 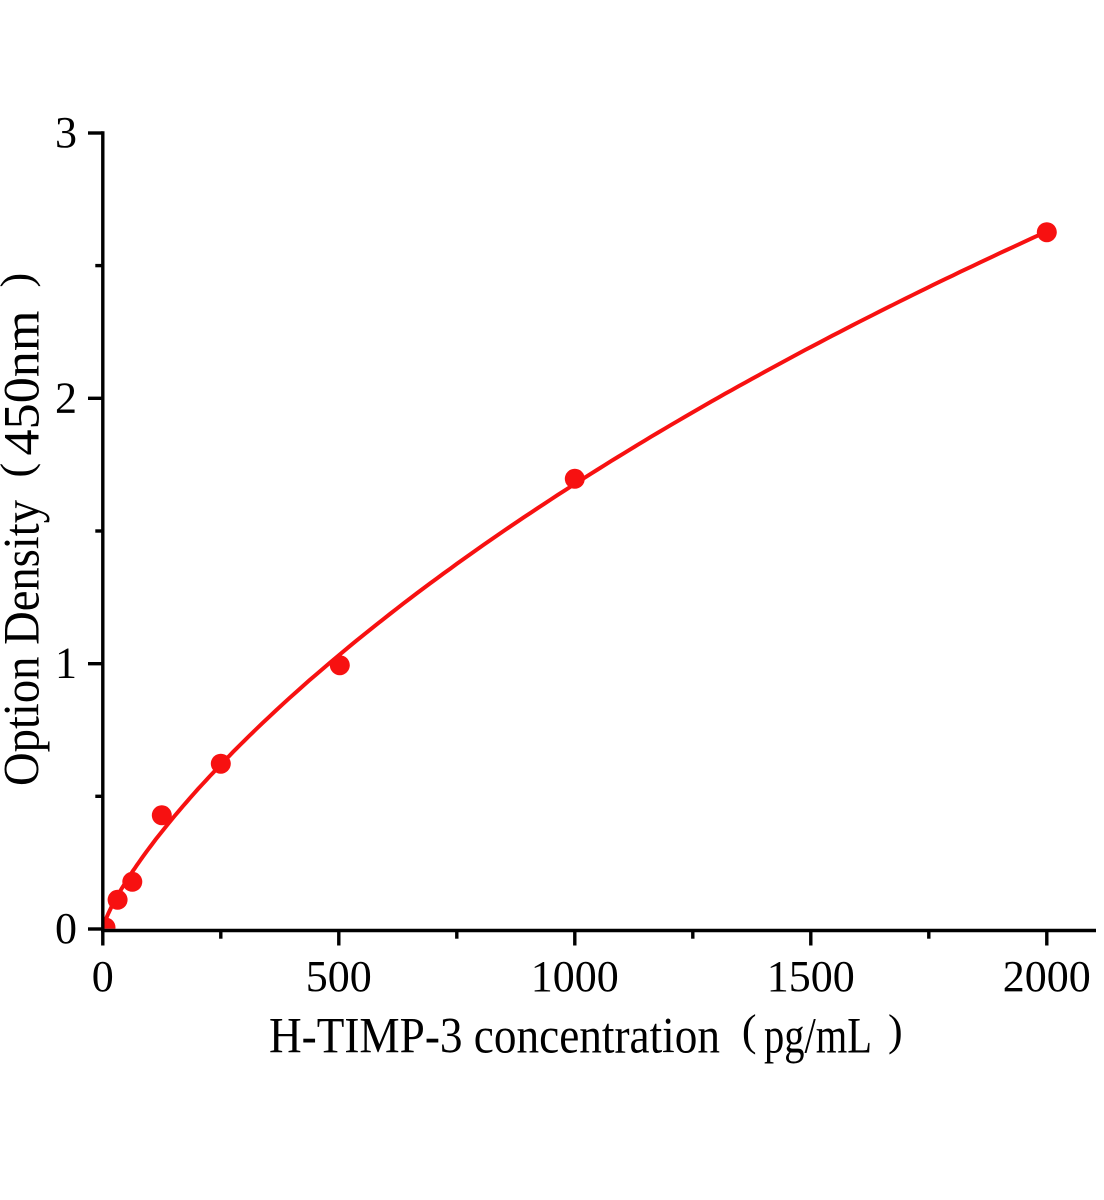 What do you see at coordinates (818, 1037) in the screenshot?
I see `svg-text: pg/mL` at bounding box center [818, 1037].